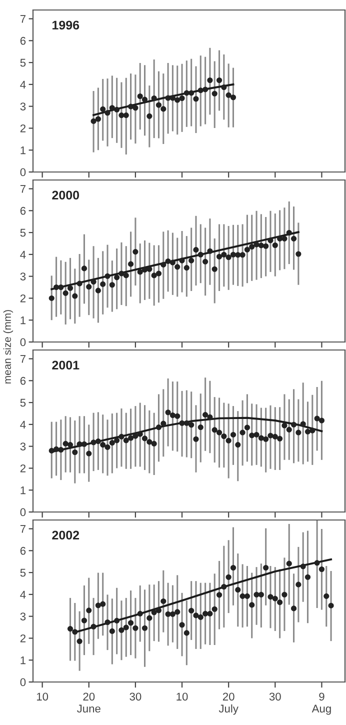  Describe the element at coordinates (8, 347) in the screenshot. I see `y-axis-title: mean size (mm)` at that location.